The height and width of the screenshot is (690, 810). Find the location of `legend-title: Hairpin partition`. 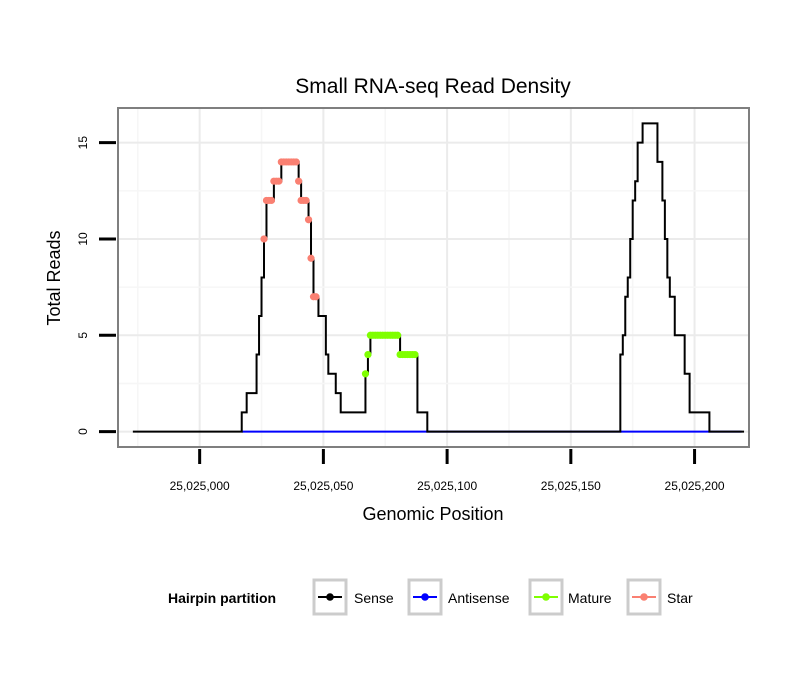

legend-title: Hairpin partition is located at coordinates (222, 598).